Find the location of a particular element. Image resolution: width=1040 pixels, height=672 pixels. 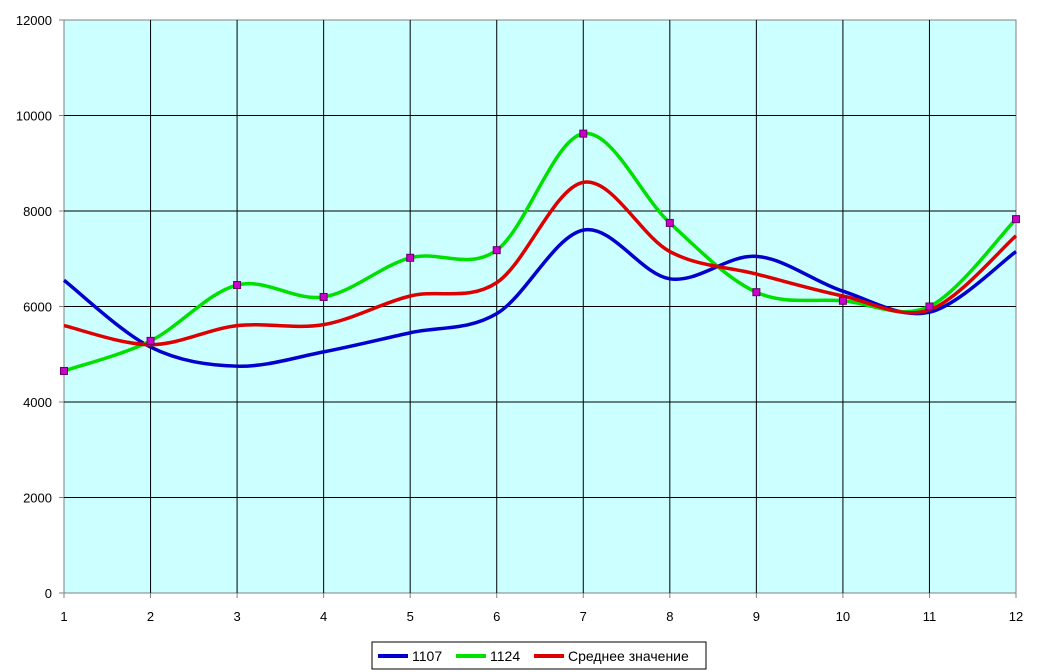

legend: 1107 1124 Среднее значение is located at coordinates (539, 655).